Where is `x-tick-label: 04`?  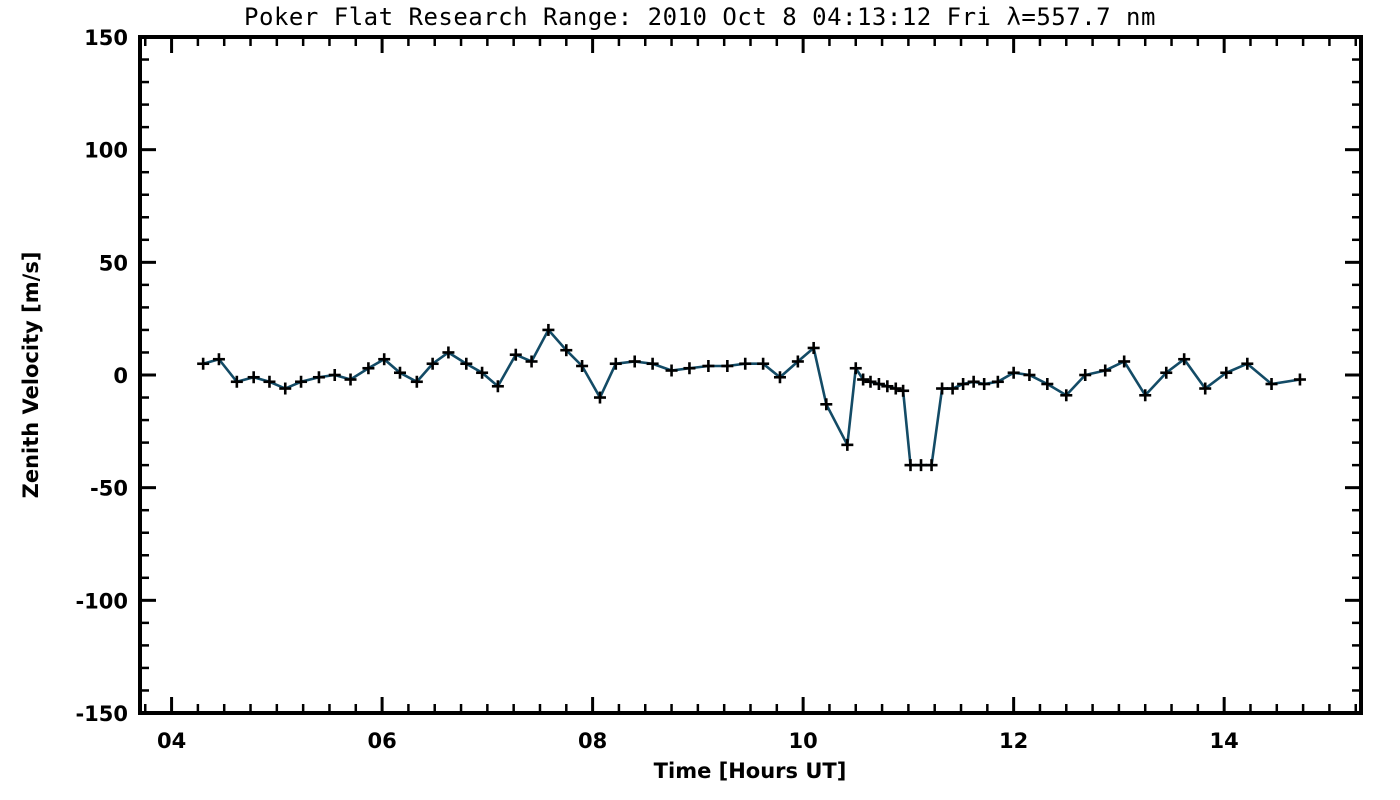
x-tick-label: 04 is located at coordinates (171, 741).